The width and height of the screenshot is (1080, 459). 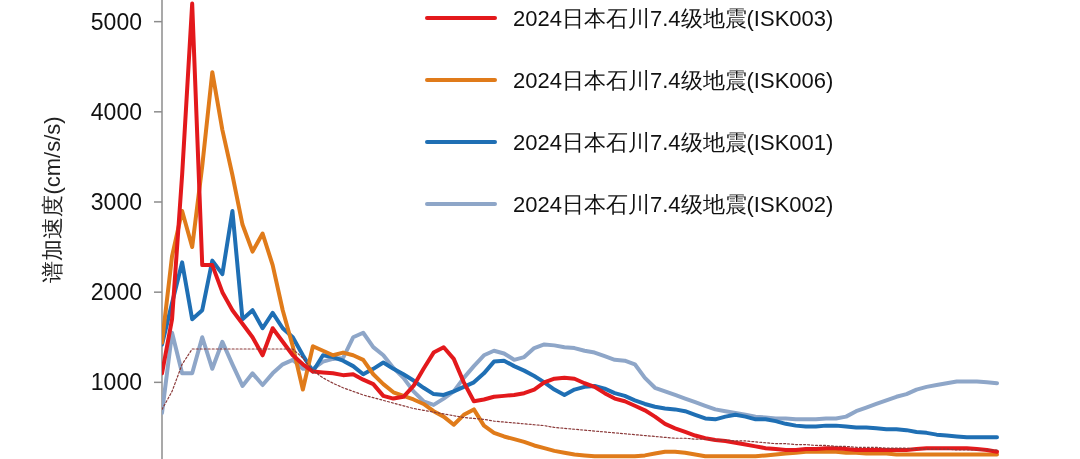 I want to click on y-tick-label: 3000, so click(x=116, y=202).